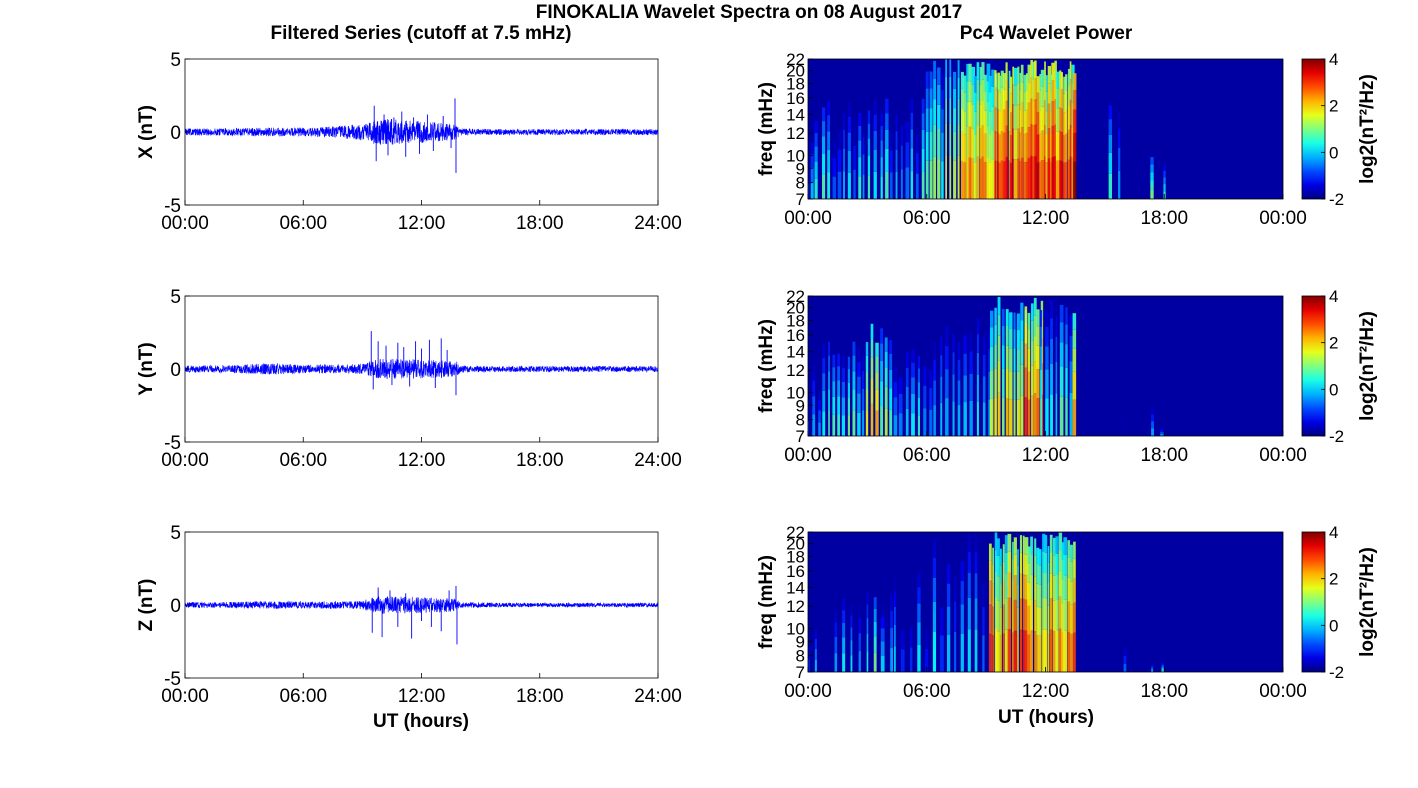 Image resolution: width=1418 pixels, height=788 pixels. What do you see at coordinates (800, 405) in the screenshot?
I see `freq-tick-label: 9` at bounding box center [800, 405].